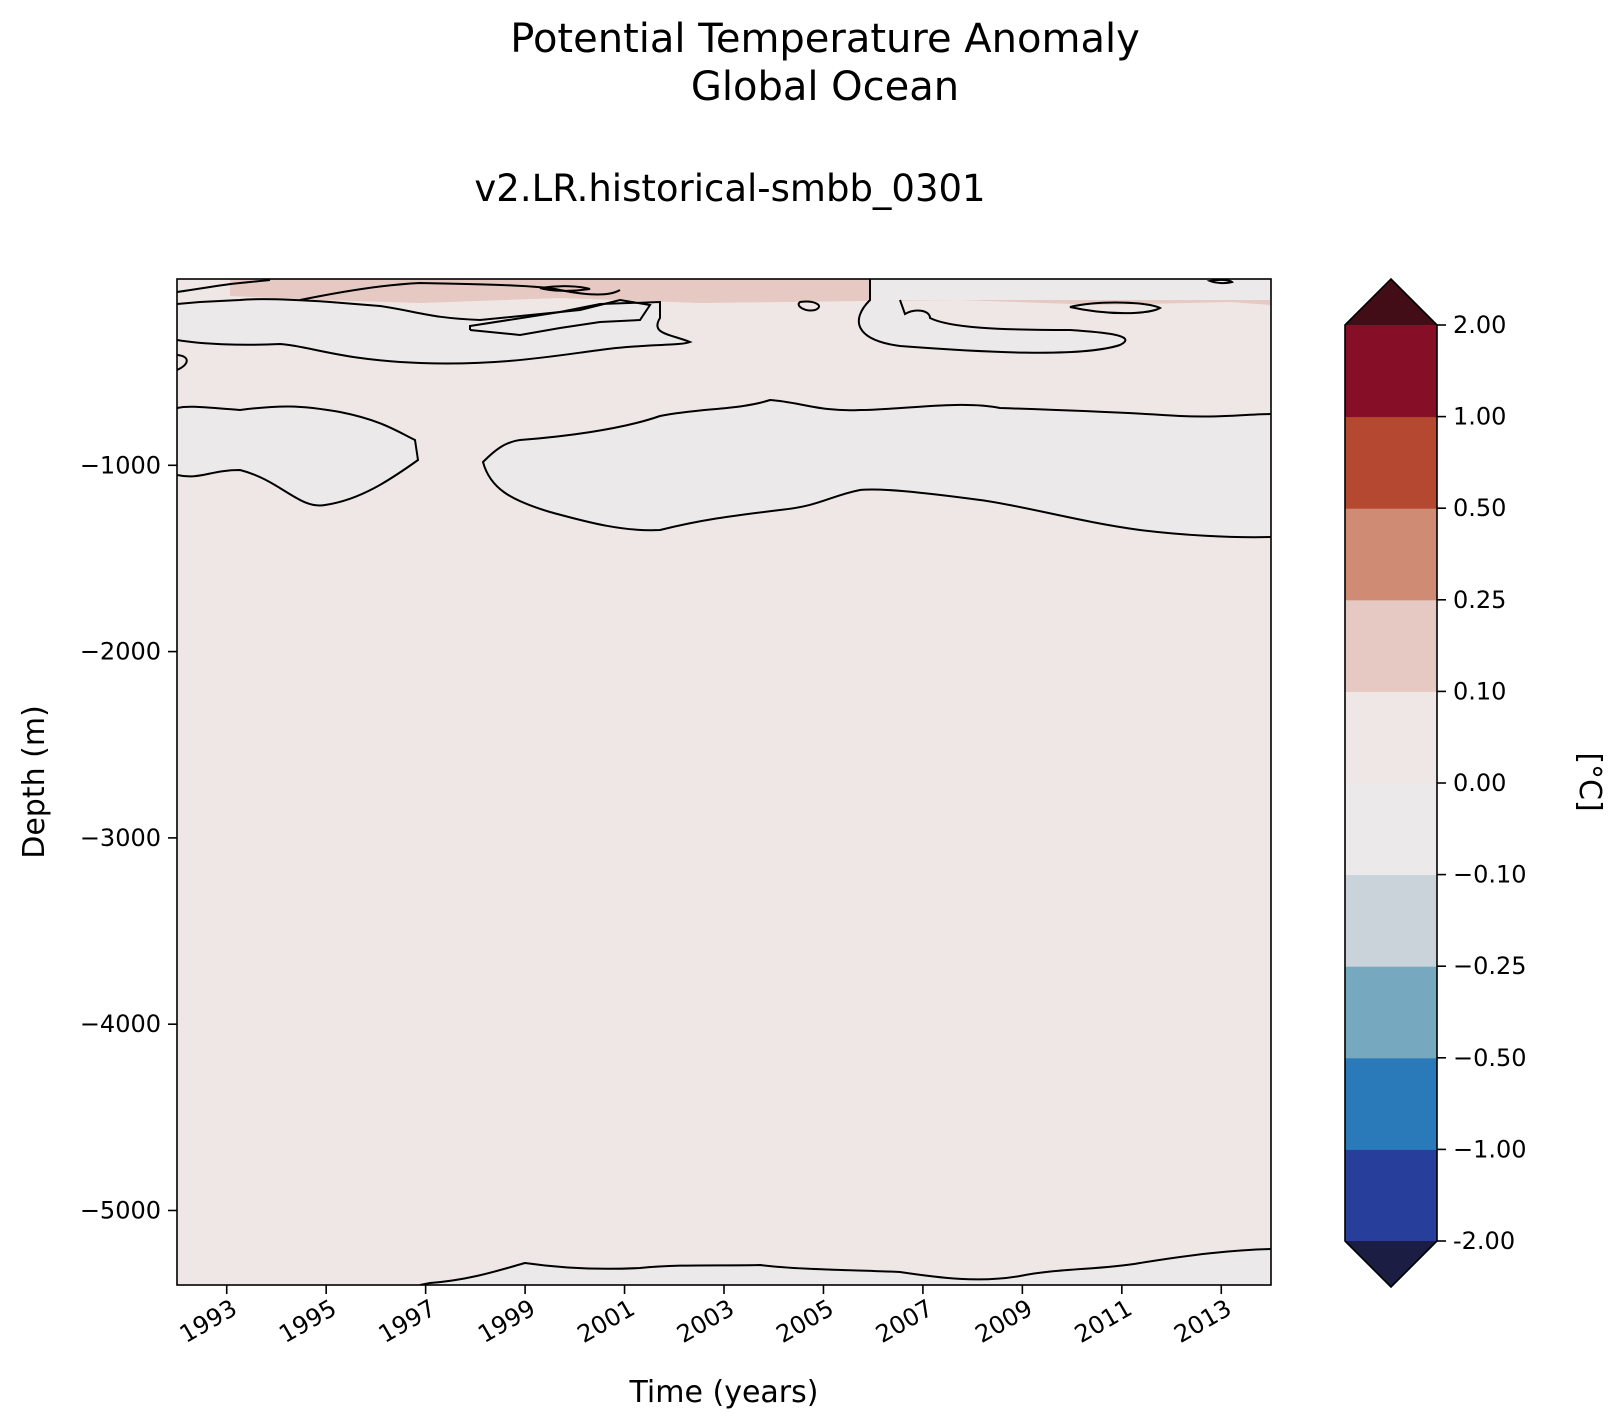  What do you see at coordinates (1589, 781) in the screenshot?
I see `colorbar-label: [°C]` at bounding box center [1589, 781].